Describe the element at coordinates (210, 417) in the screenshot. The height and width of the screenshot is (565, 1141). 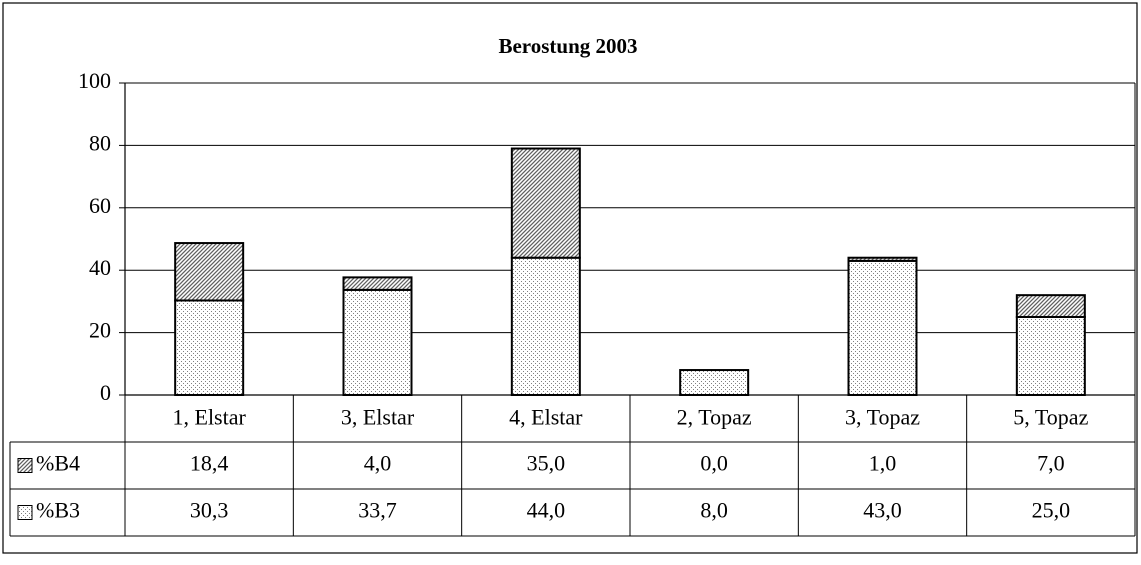
I see `x-tick-label: 1, Elstar` at that location.